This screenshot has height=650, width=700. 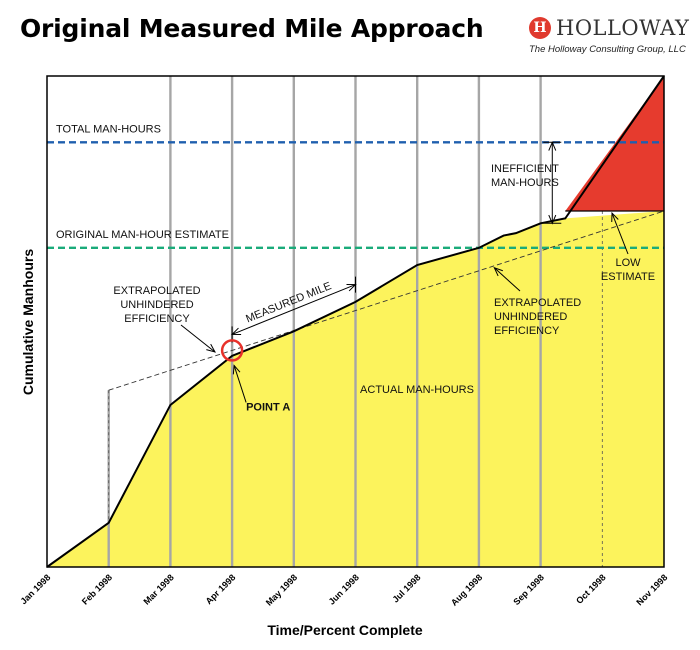 I want to click on extrapolated-right-arrow-head, so click(x=498, y=271).